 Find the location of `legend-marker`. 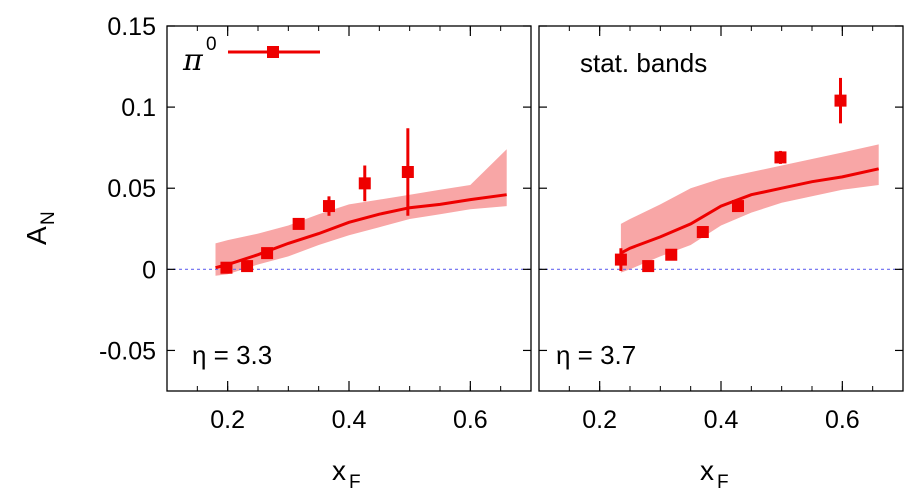

legend-marker is located at coordinates (273, 52).